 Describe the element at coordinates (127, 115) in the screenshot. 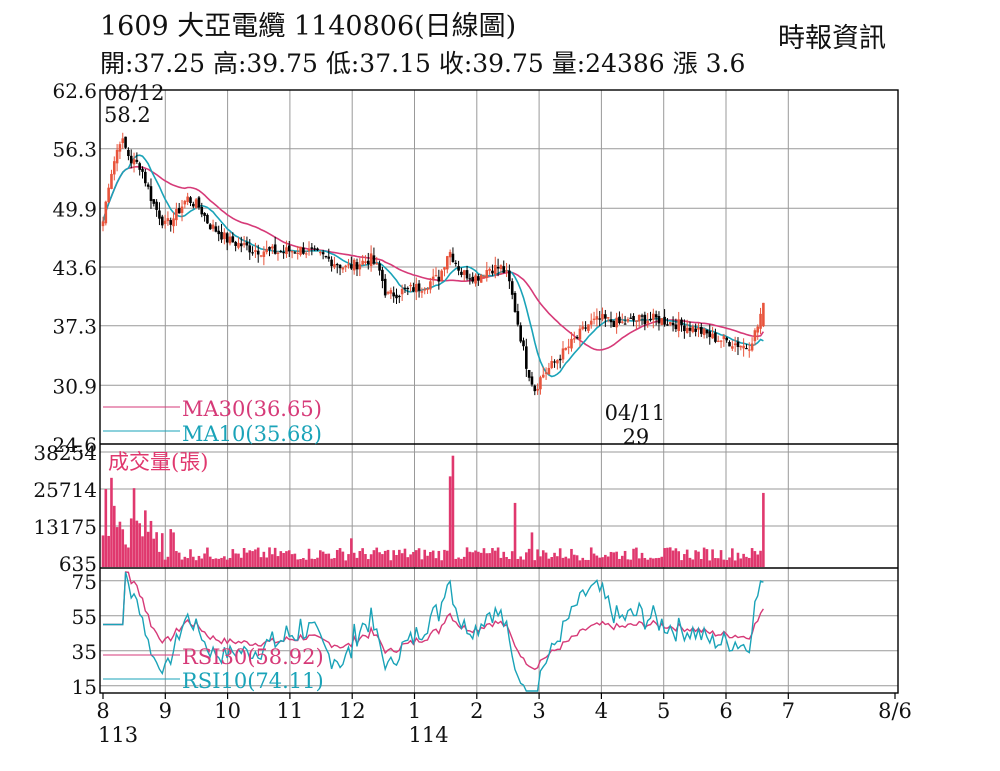

I see `high-value-annotation: 58.2` at that location.